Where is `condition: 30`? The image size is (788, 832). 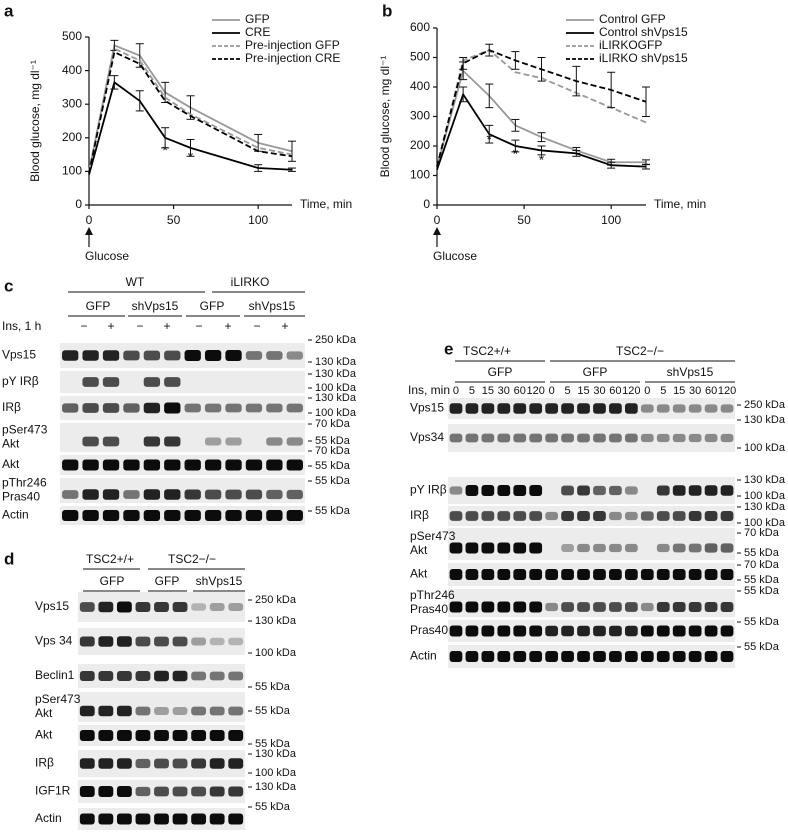
condition: 30 is located at coordinates (695, 391).